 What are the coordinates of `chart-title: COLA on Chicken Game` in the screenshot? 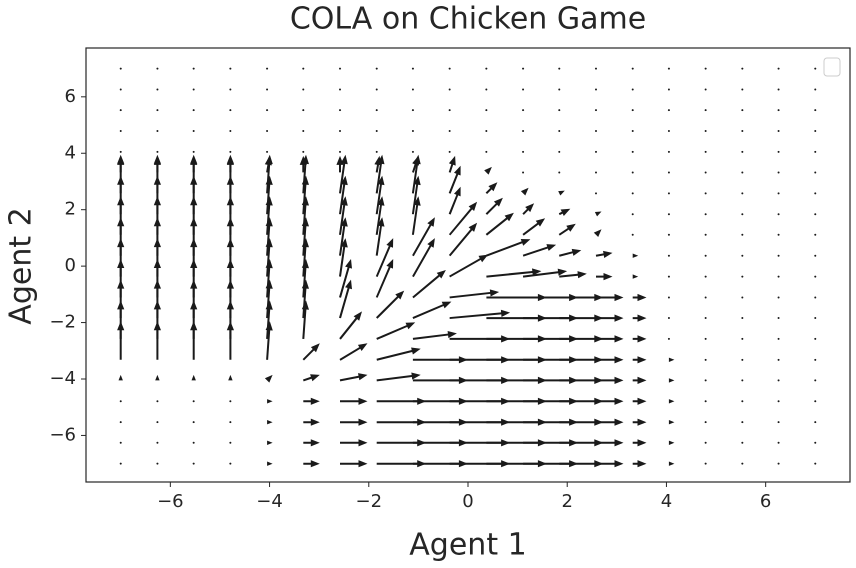 It's located at (468, 19).